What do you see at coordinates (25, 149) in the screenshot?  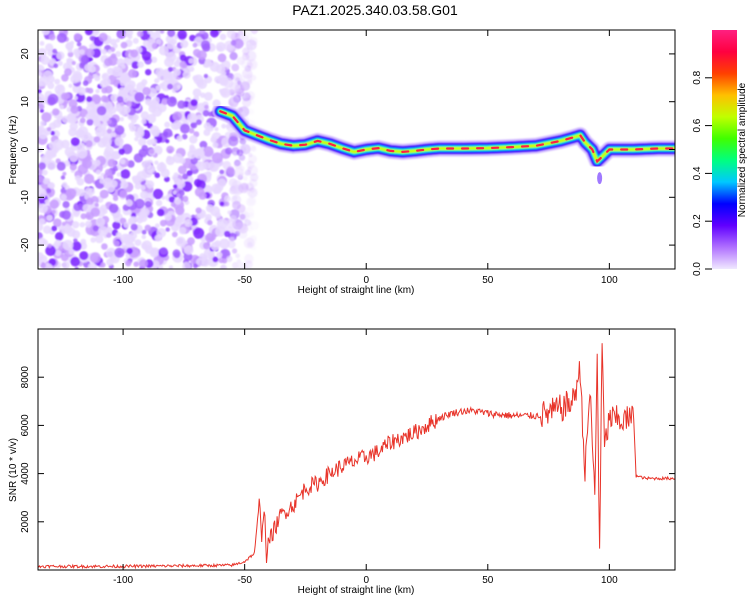 I see `y-tick-label: 0` at bounding box center [25, 149].